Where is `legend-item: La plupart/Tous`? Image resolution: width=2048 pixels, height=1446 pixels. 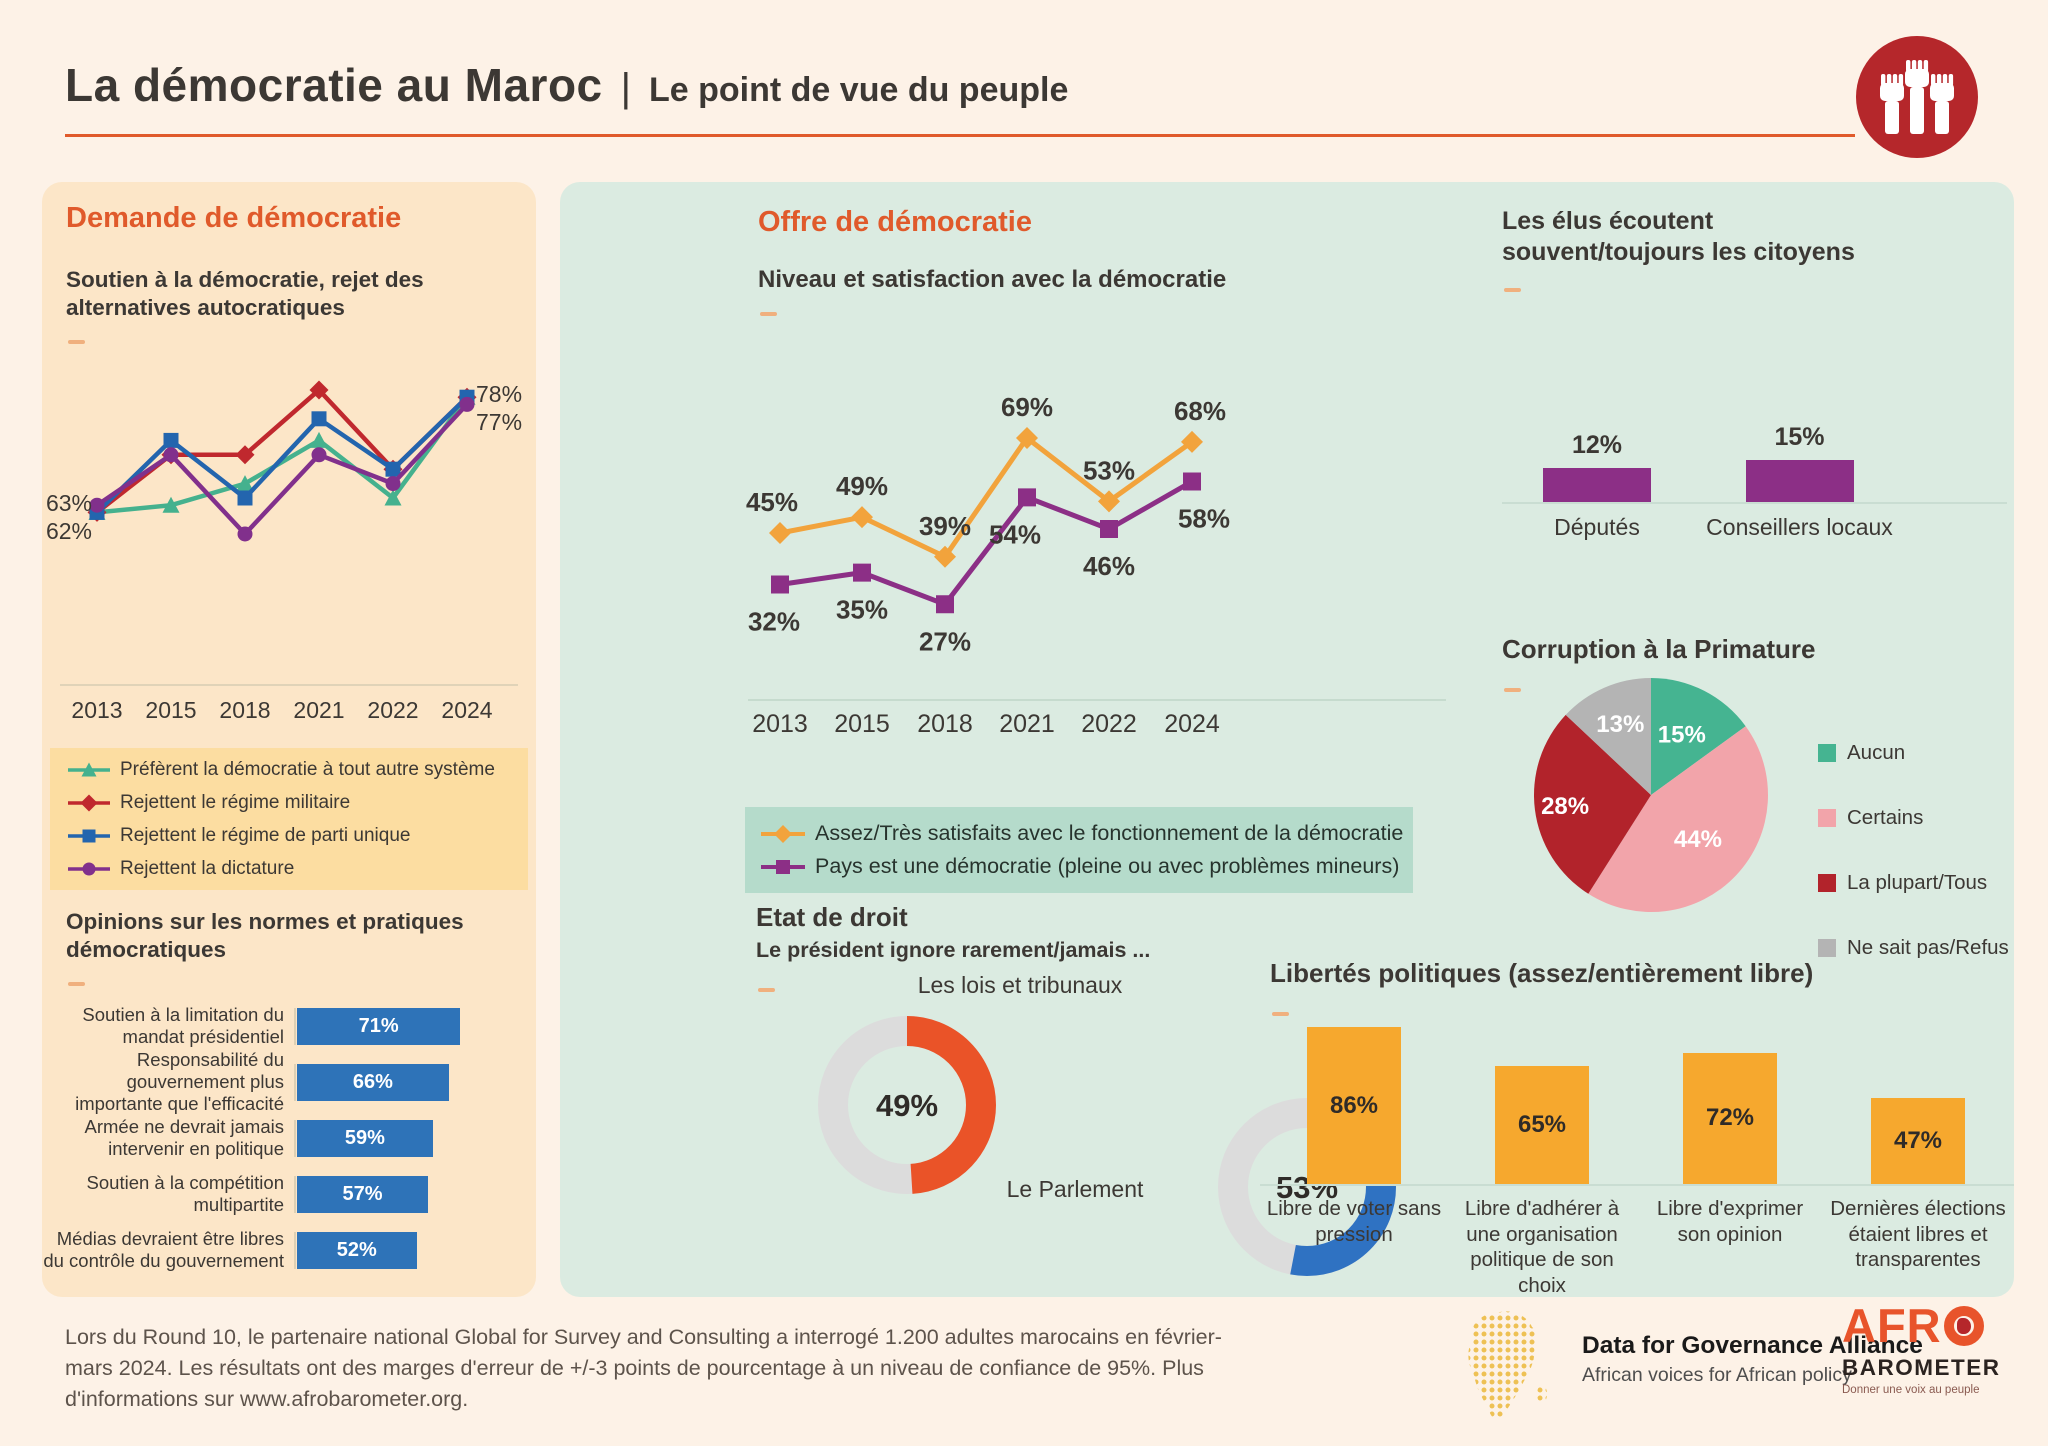 legend-item: La plupart/Tous is located at coordinates (1913, 882).